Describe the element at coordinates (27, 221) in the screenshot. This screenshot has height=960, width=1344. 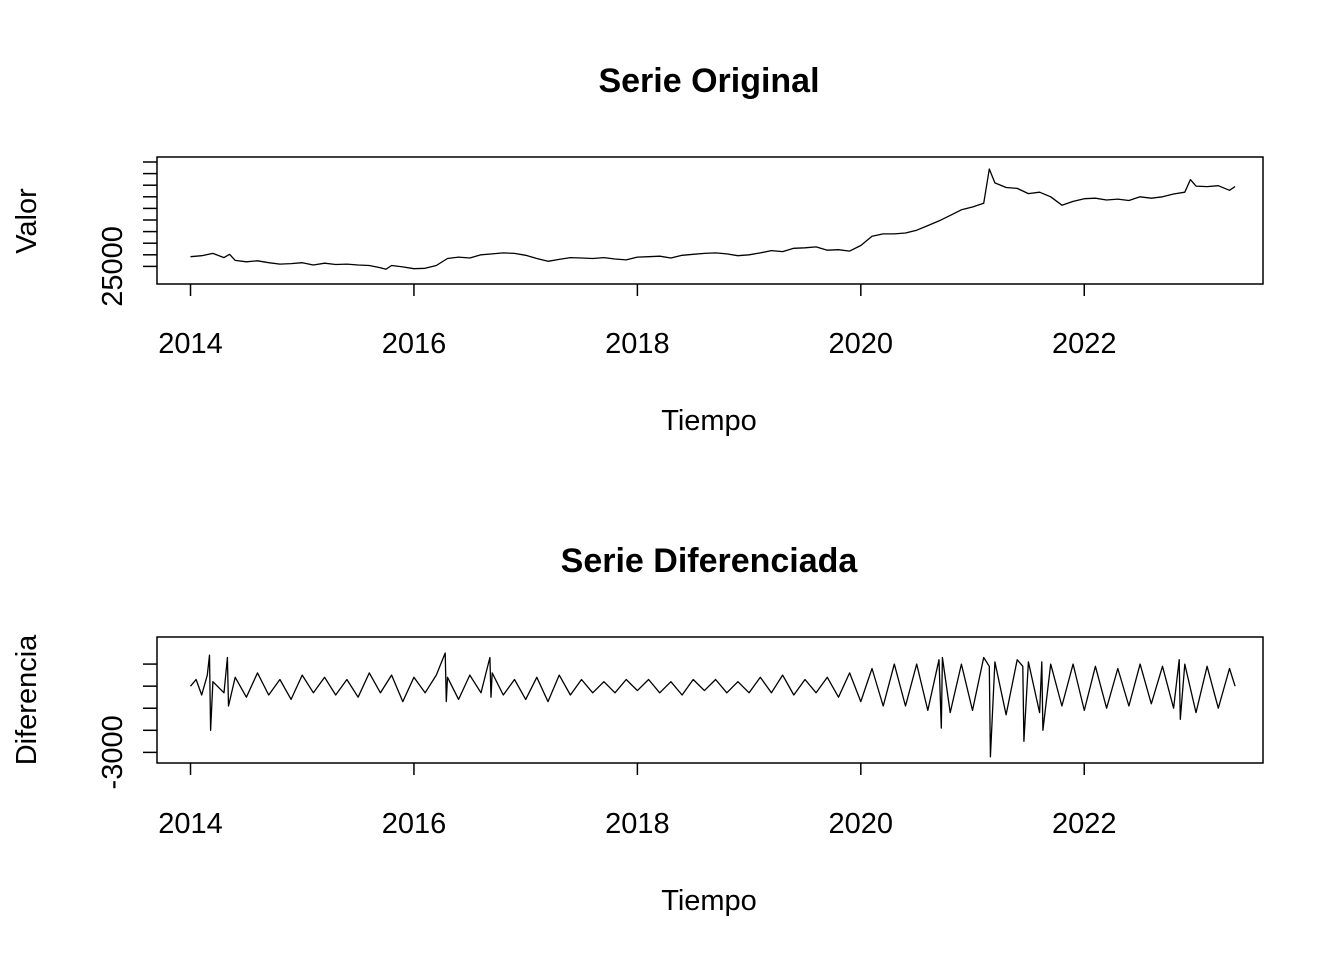
I see `y-axis-label: Valor` at that location.